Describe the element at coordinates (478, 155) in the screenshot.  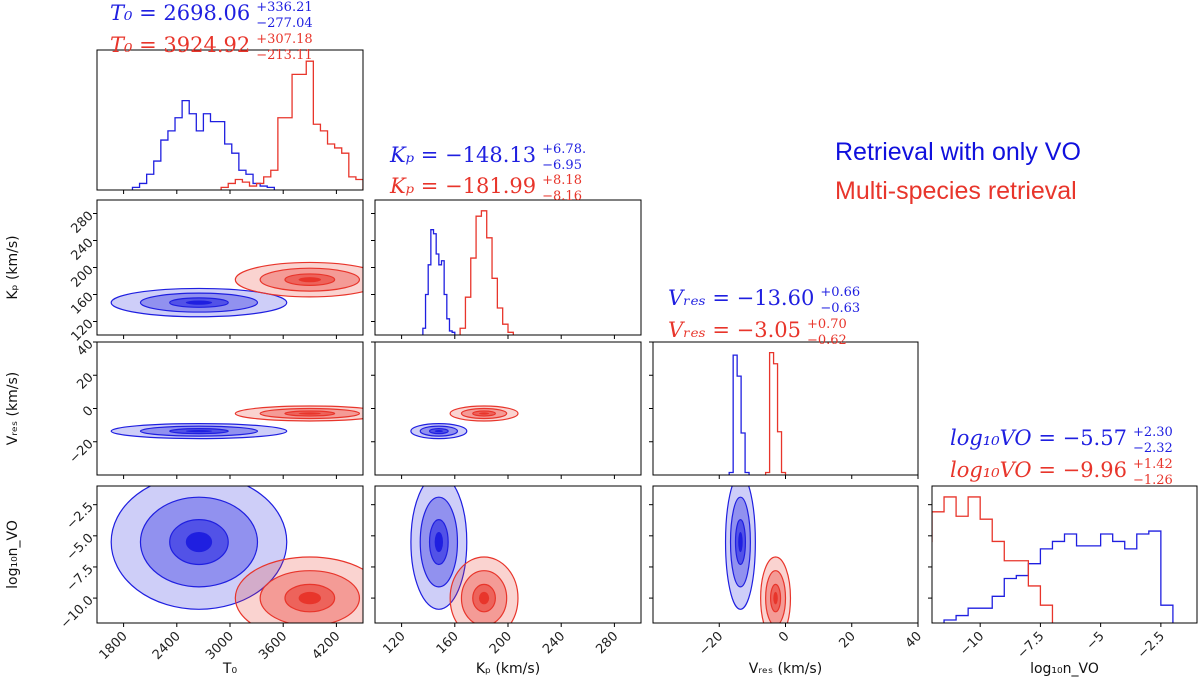
I see `annotation-value: = −148.13` at that location.